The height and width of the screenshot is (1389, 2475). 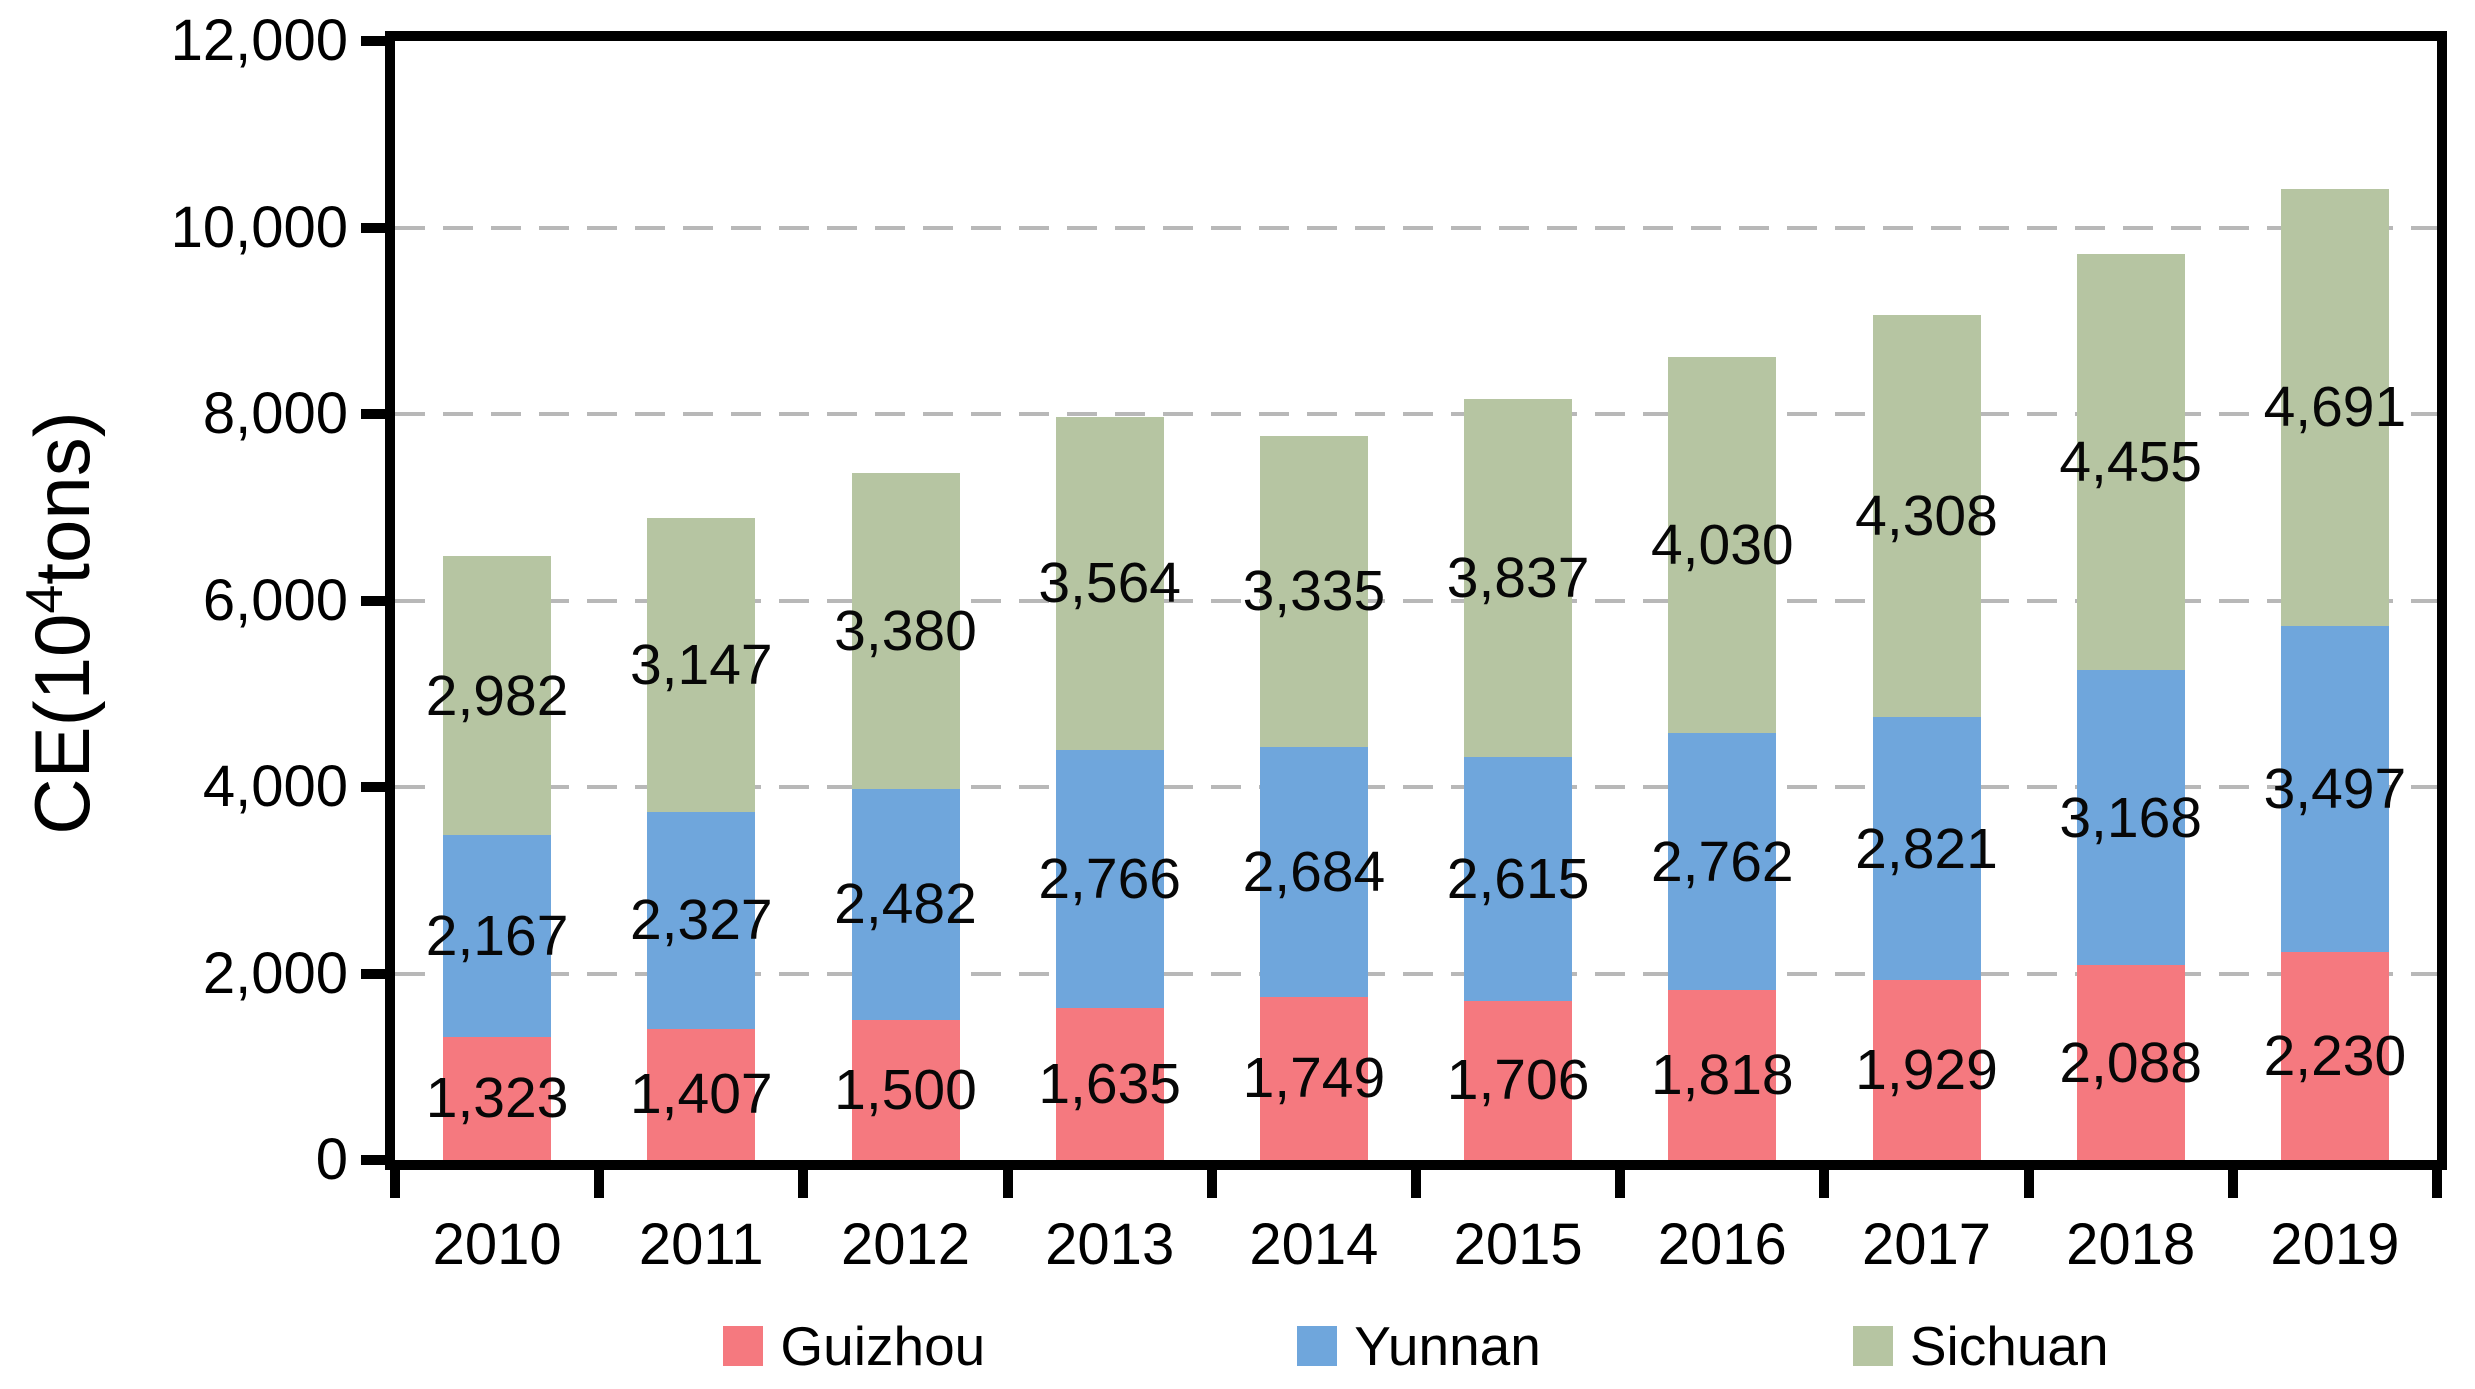 I want to click on bar-segment-sichuan-2019, so click(x=2334, y=407).